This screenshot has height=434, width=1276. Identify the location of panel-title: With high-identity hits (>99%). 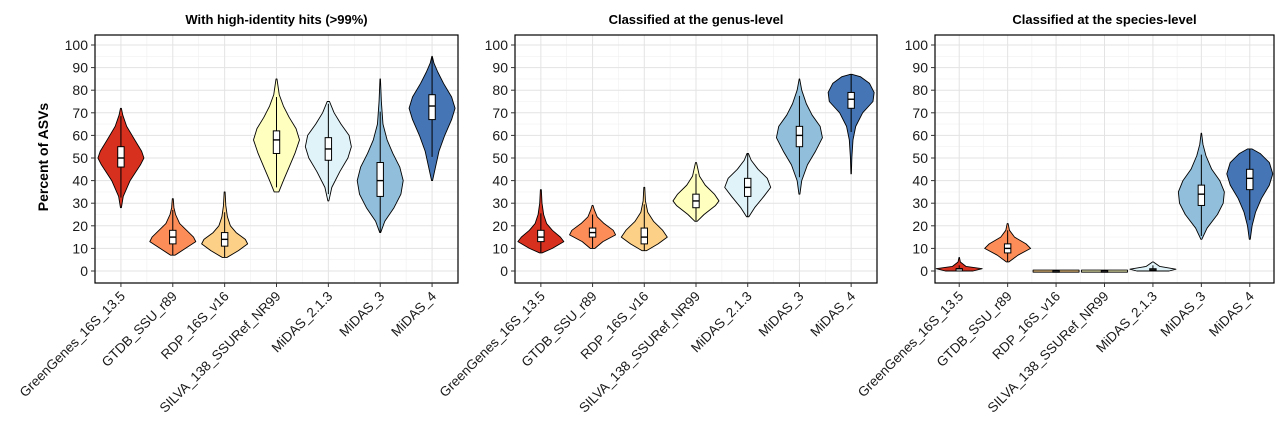
(276, 19).